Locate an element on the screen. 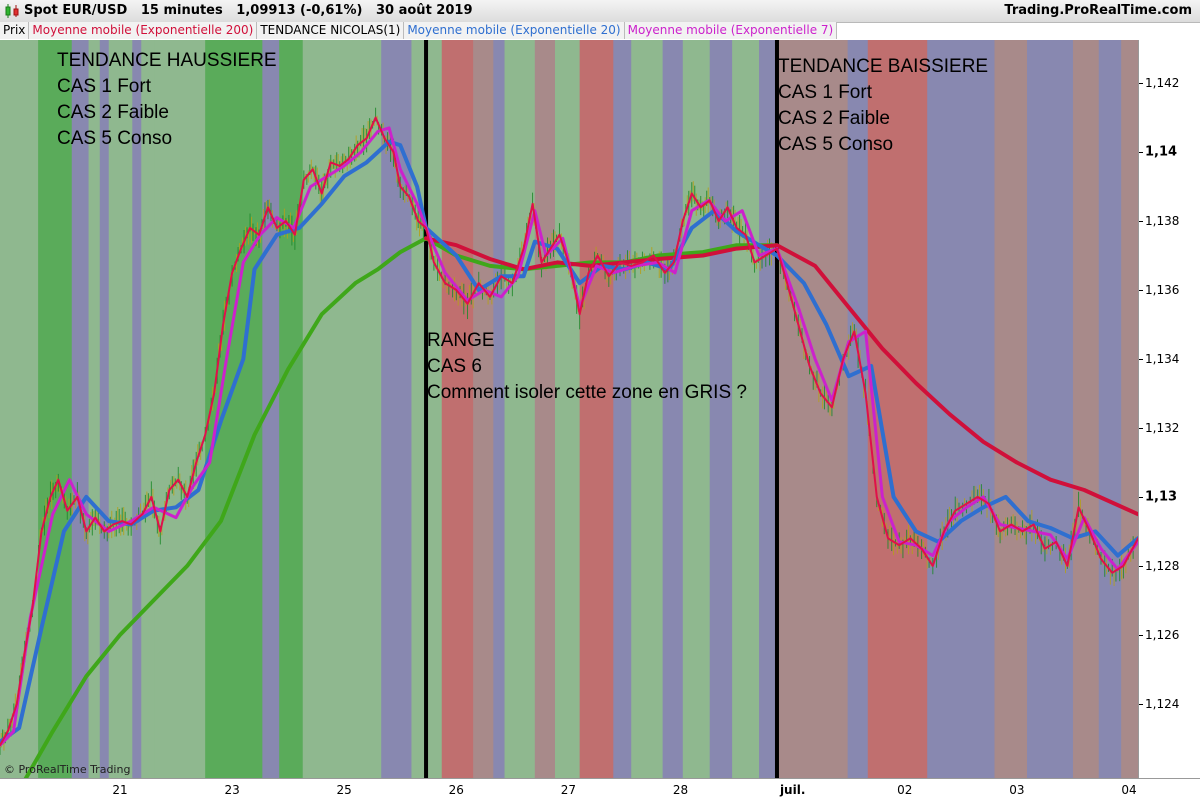 The height and width of the screenshot is (801, 1200). x-tick-label: 02 is located at coordinates (905, 790).